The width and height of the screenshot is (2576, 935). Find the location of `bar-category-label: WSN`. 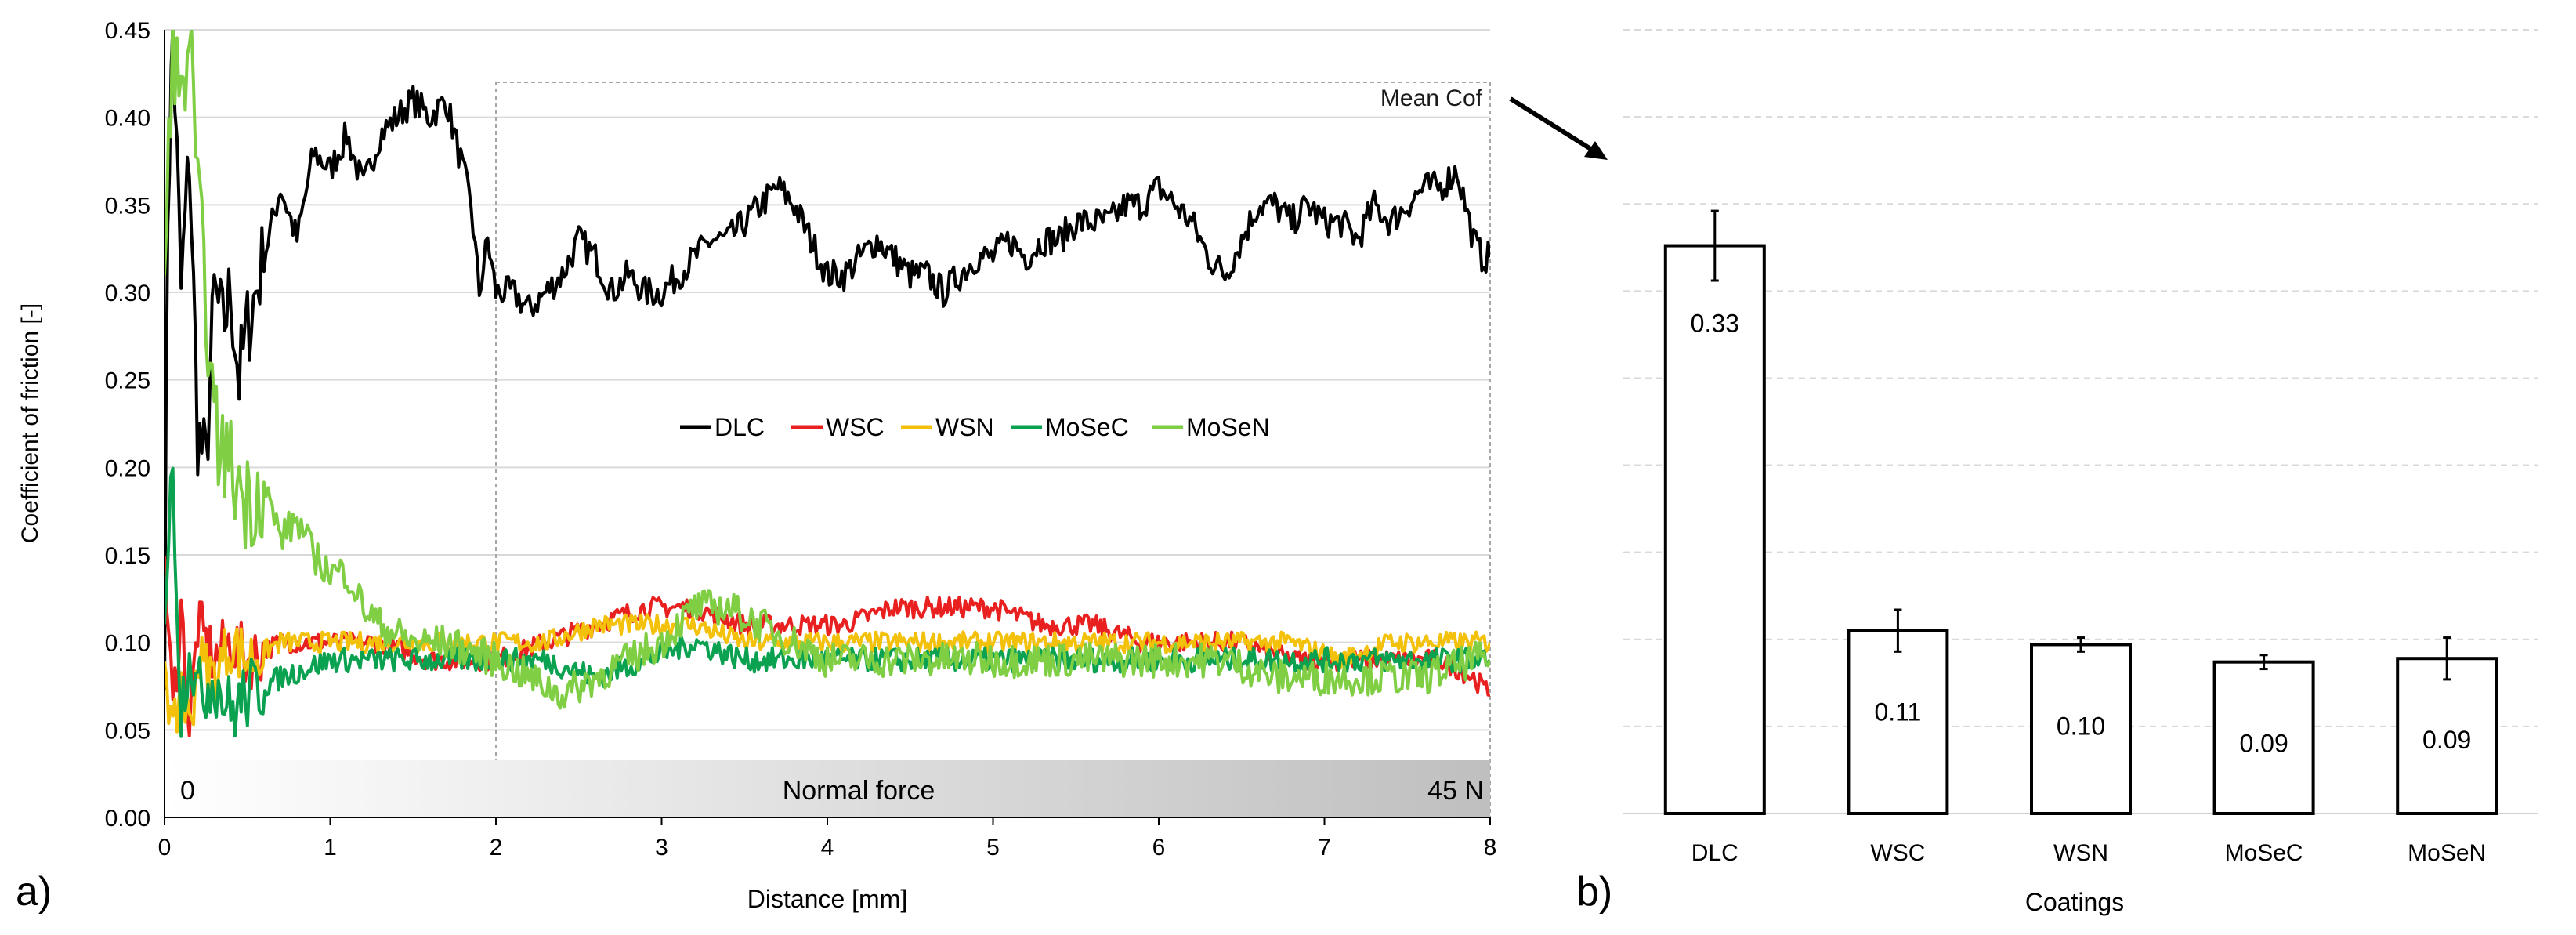

bar-category-label: WSN is located at coordinates (2081, 853).